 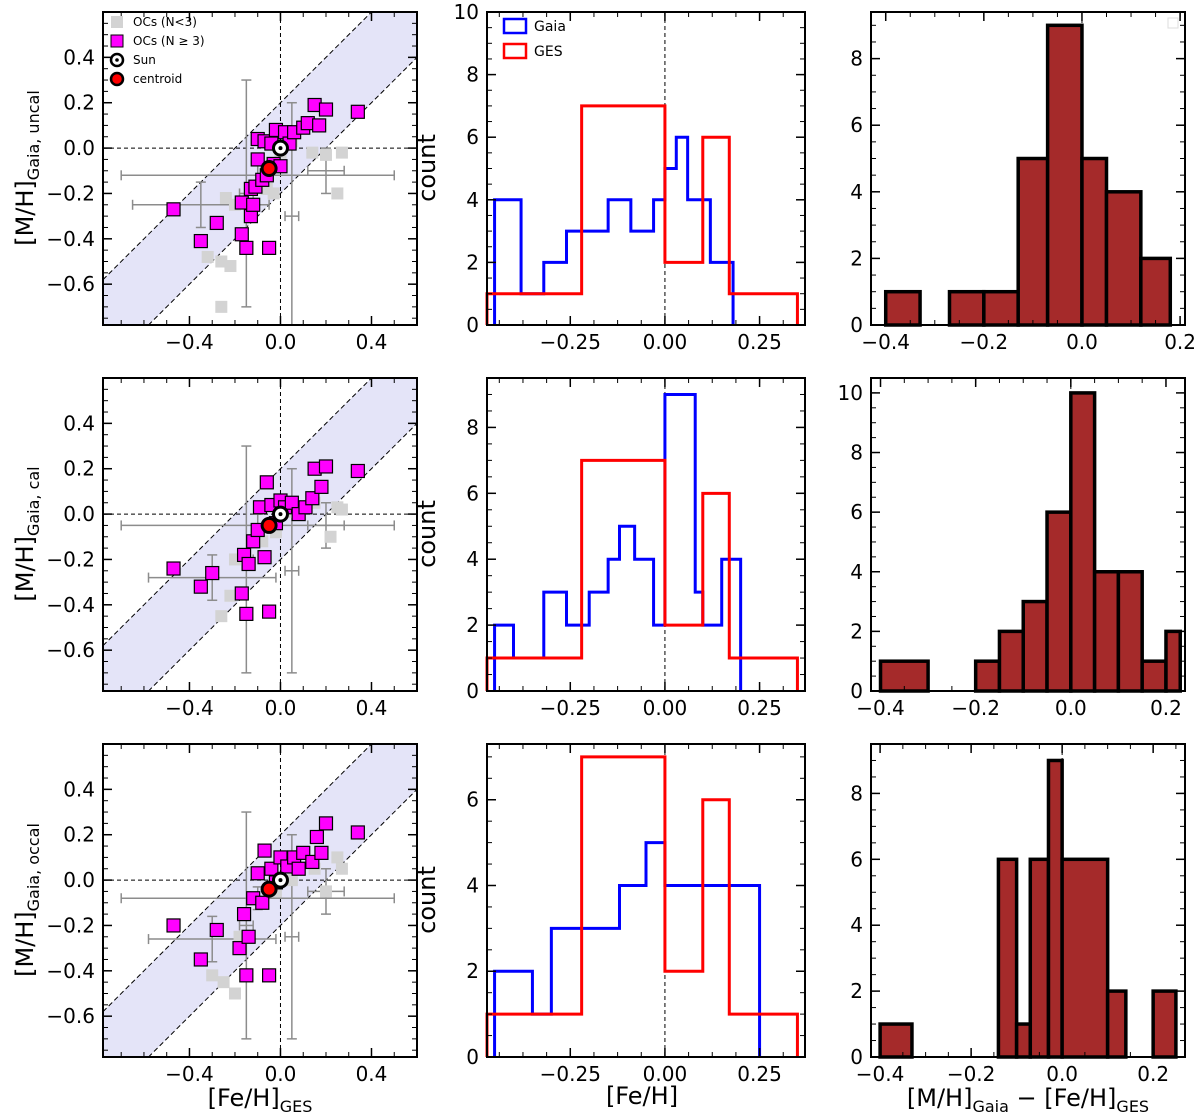 I want to click on legend-ges-swatch, so click(x=515, y=51).